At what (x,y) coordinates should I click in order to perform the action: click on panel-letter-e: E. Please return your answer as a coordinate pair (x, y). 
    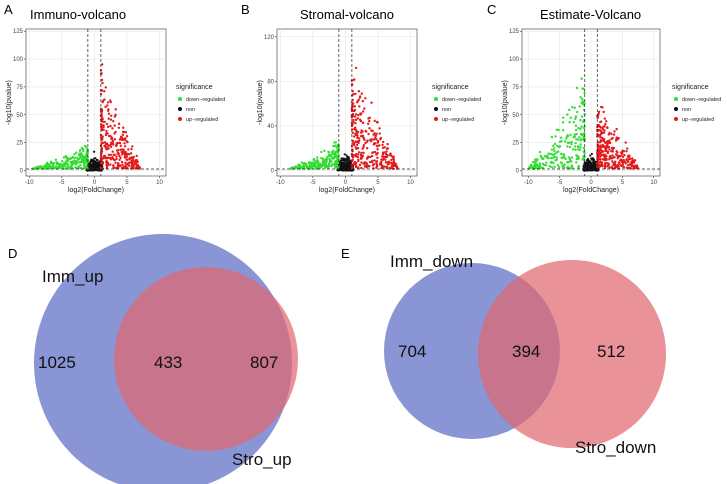
    Looking at the image, I should click on (345, 253).